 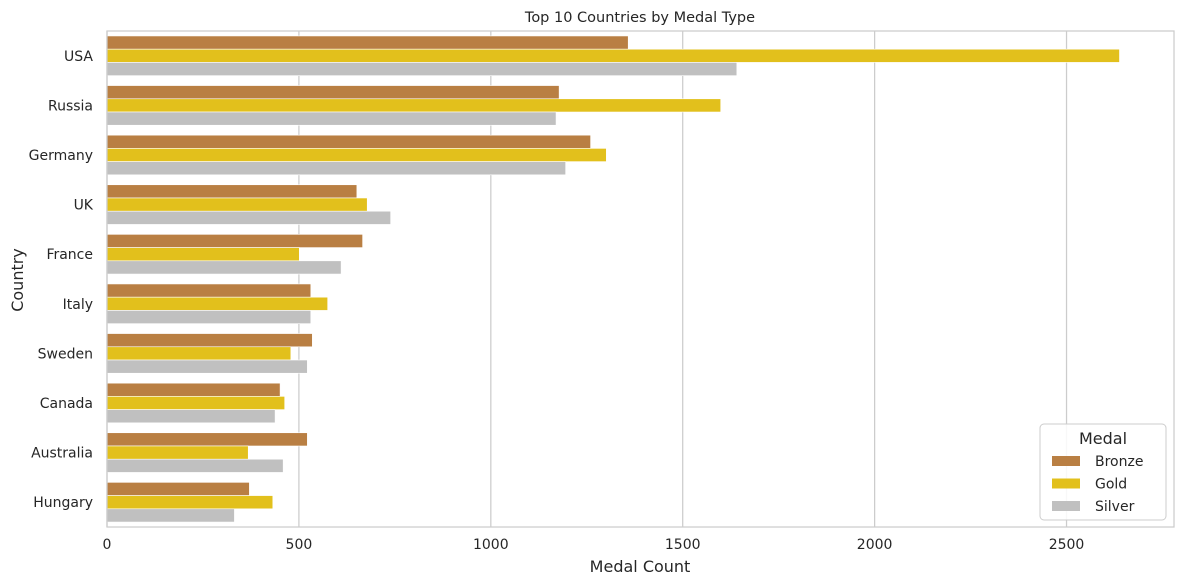 I want to click on y-tick-label: UK, so click(x=84, y=206).